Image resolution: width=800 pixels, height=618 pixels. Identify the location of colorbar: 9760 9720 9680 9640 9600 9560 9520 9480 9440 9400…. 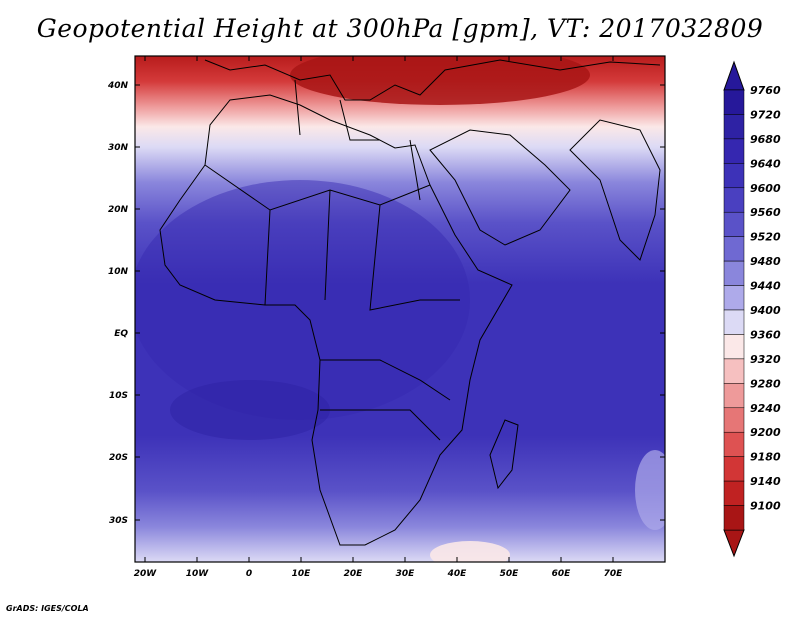
(752, 309).